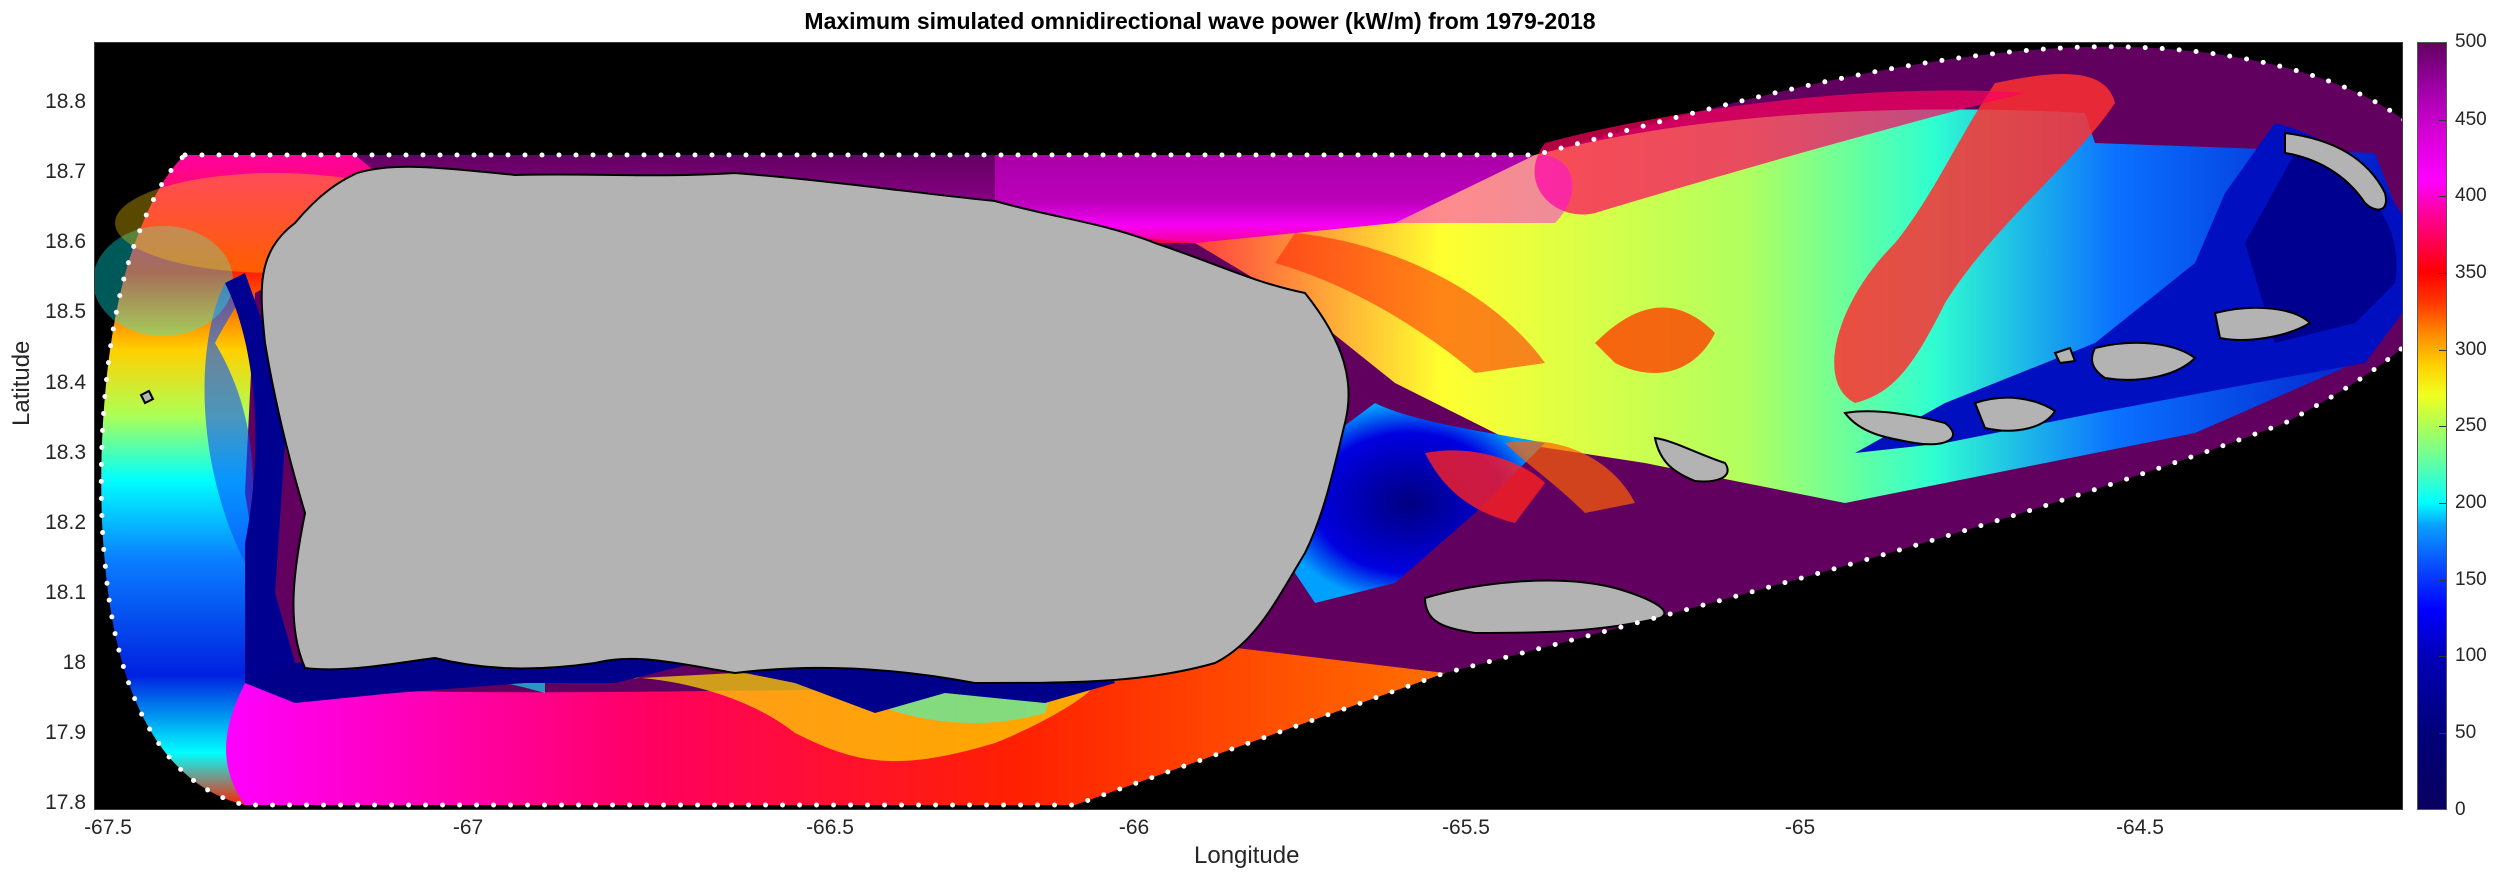  I want to click on colorbar-tick: 350, so click(2471, 272).